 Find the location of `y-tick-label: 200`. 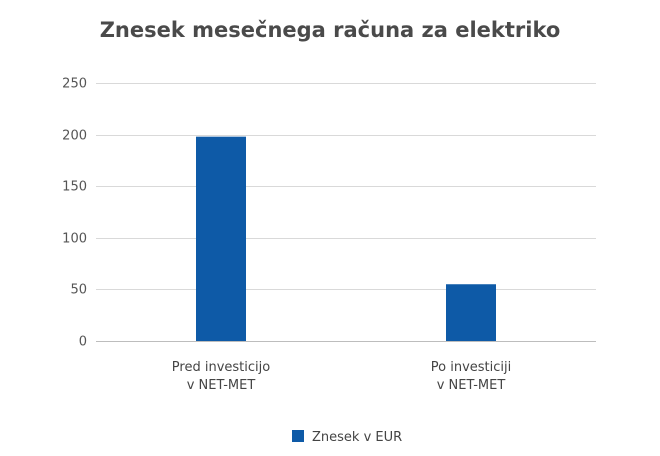

y-tick-label: 200 is located at coordinates (74, 136).